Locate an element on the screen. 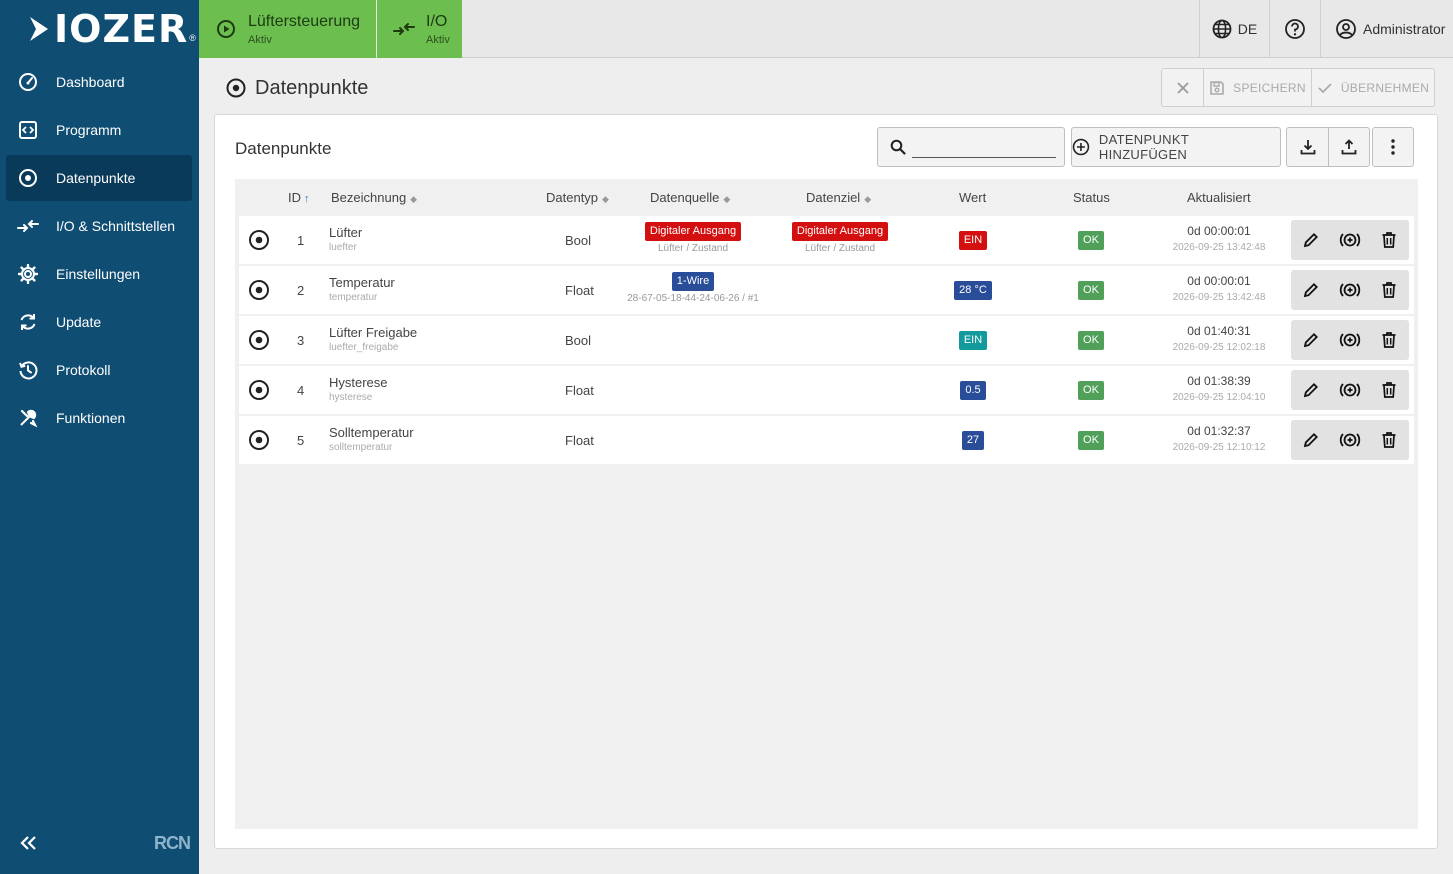 The image size is (1453, 874). sidebar-item-programm: Programm is located at coordinates (99, 130).